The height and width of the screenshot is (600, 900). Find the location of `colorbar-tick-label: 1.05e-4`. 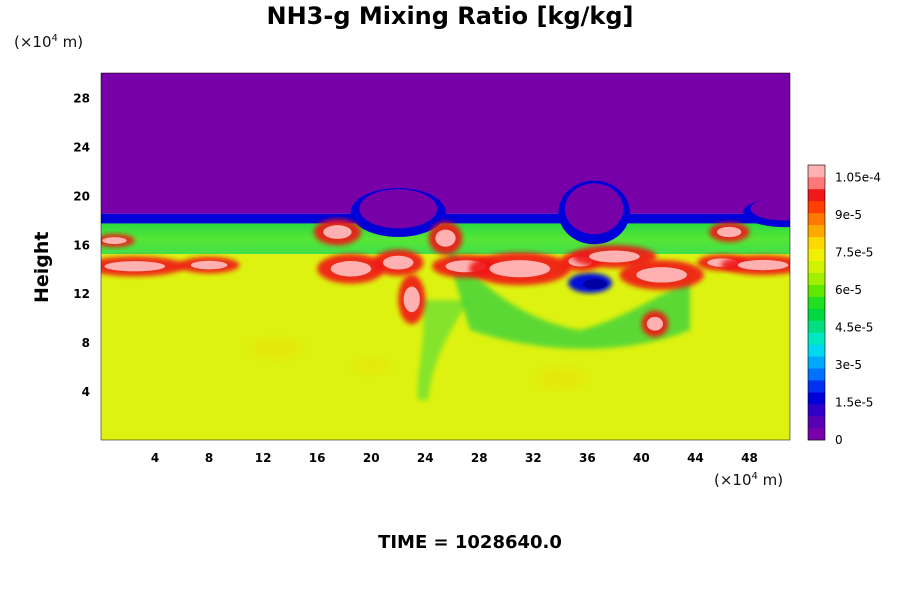

colorbar-tick-label: 1.05e-4 is located at coordinates (858, 178).